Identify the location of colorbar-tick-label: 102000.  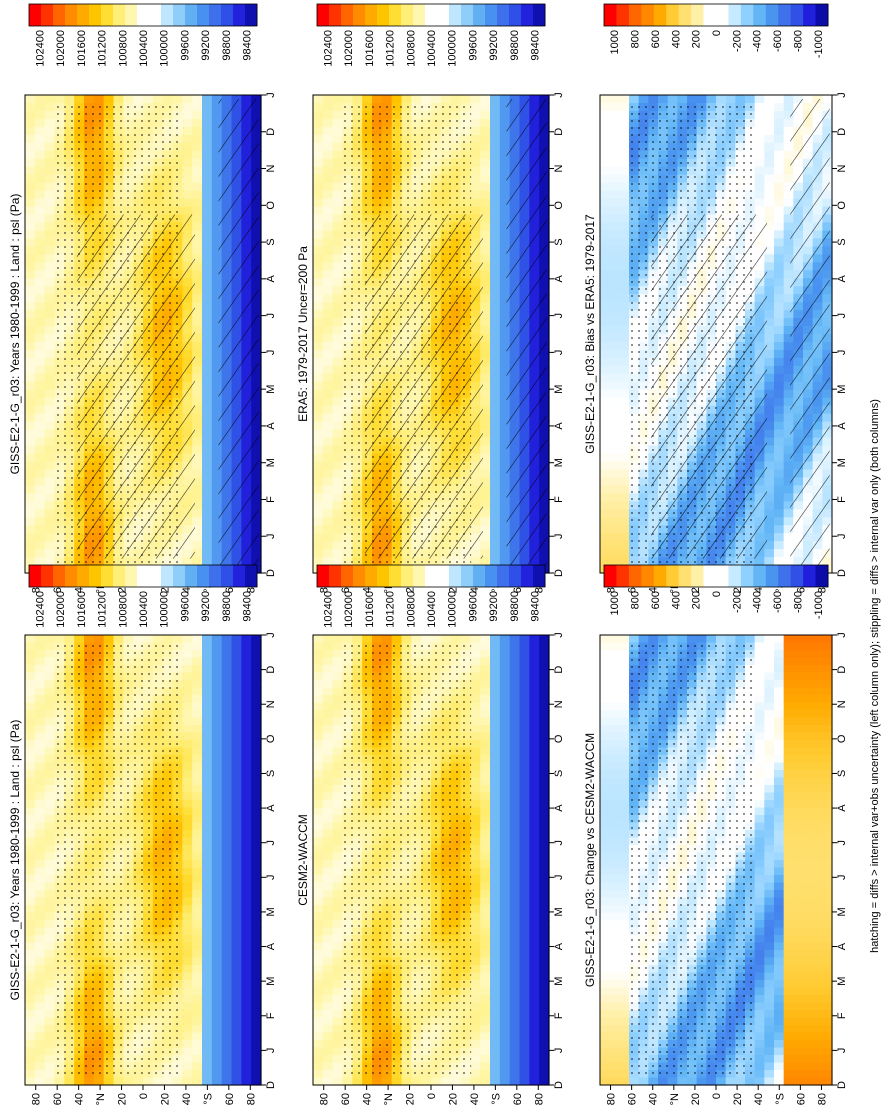
(349, 48).